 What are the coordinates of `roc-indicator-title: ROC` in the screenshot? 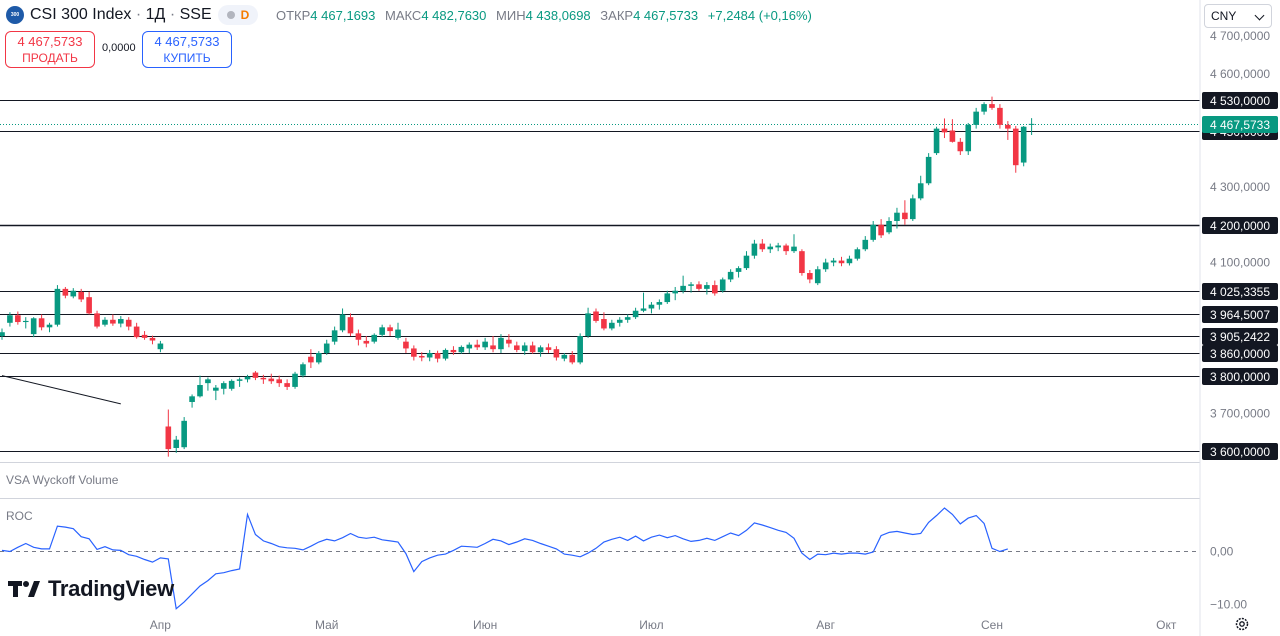 It's located at (19, 516).